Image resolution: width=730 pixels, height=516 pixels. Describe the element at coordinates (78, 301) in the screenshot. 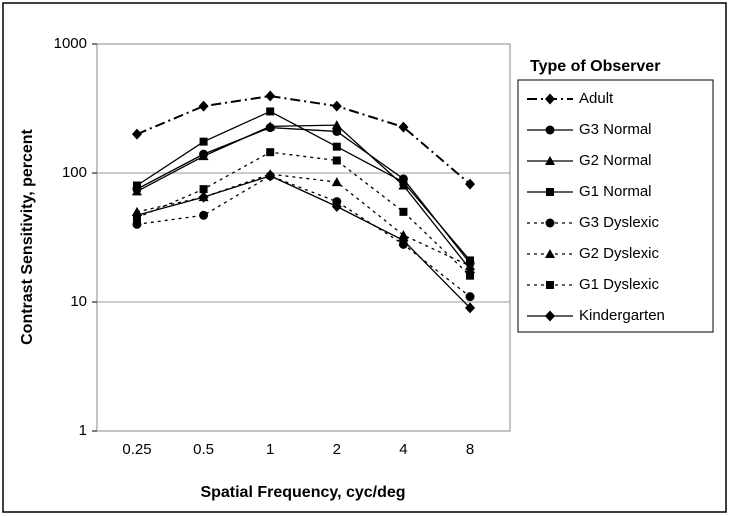

I see `y-tick-label: 10` at that location.